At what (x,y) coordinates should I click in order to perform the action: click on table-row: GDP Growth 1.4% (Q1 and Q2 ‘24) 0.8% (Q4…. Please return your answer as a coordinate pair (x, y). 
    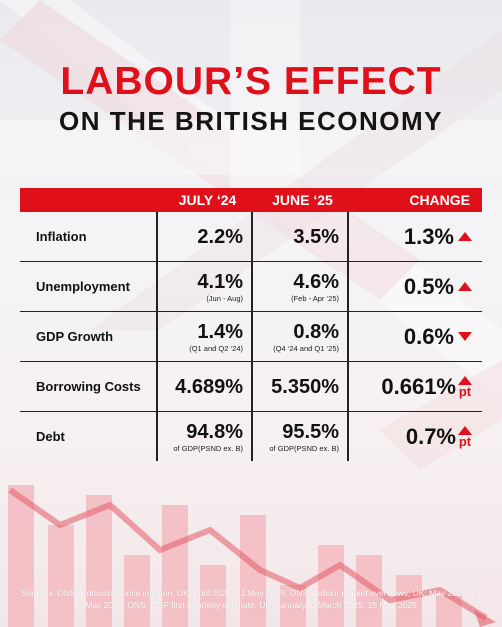
    Looking at the image, I should click on (251, 337).